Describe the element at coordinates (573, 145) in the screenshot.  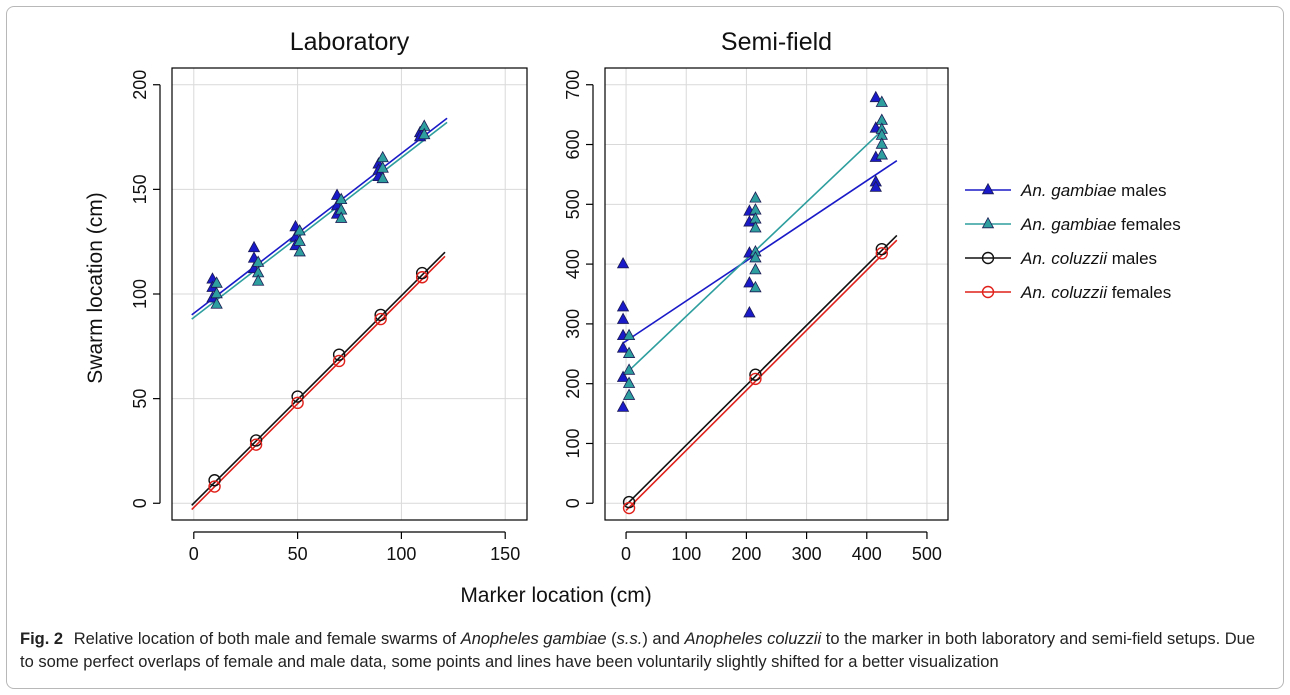
I see `y-tick-label: 600` at that location.